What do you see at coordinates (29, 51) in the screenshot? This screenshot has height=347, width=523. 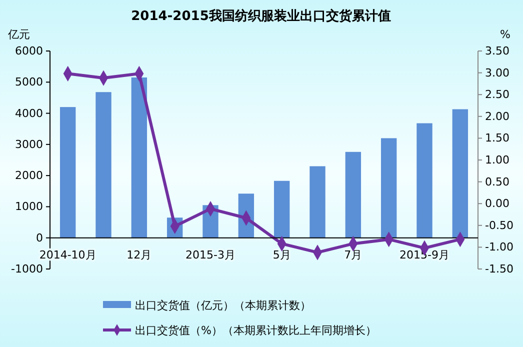 I see `y-tick-label: 6000` at bounding box center [29, 51].